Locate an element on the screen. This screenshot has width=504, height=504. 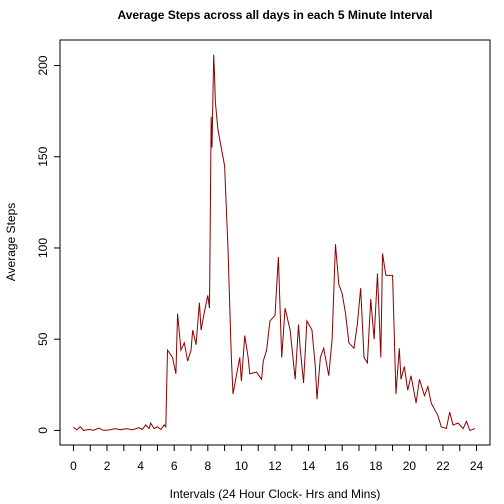
y-tick-label: 200 is located at coordinates (43, 65).